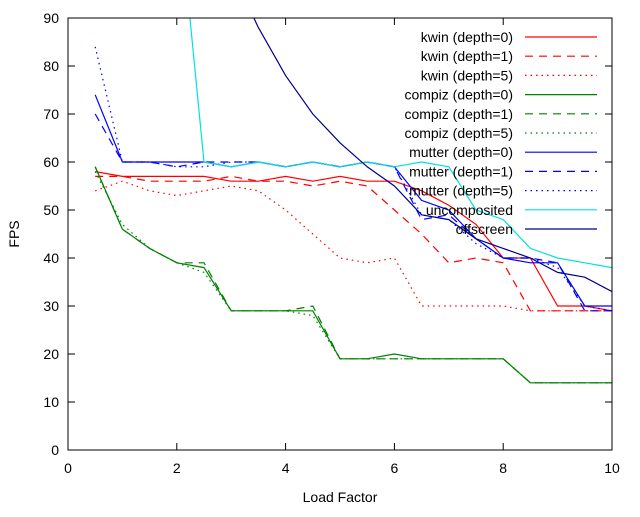 The width and height of the screenshot is (640, 517). I want to click on y-tick-label: 80, so click(51, 66).